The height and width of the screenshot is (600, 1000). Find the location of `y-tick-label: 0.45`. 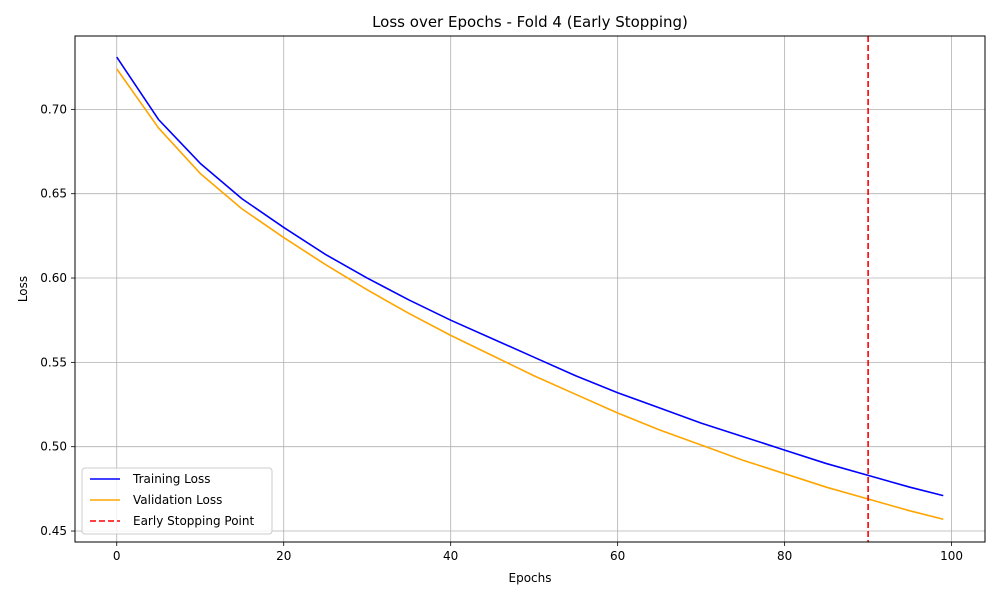

y-tick-label: 0.45 is located at coordinates (53, 531).